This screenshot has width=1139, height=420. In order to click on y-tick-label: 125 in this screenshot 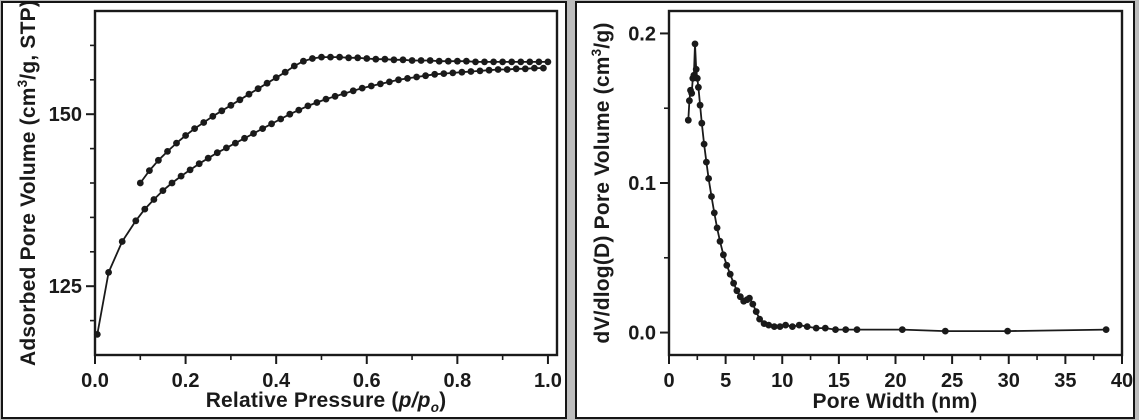, I will do `click(65, 287)`.